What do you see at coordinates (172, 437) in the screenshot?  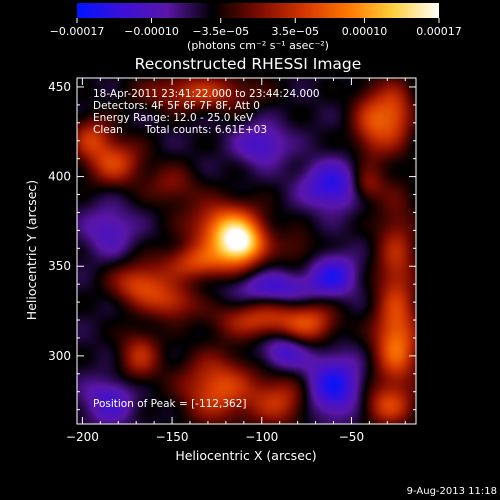 I see `x-tick-label: −150` at bounding box center [172, 437].